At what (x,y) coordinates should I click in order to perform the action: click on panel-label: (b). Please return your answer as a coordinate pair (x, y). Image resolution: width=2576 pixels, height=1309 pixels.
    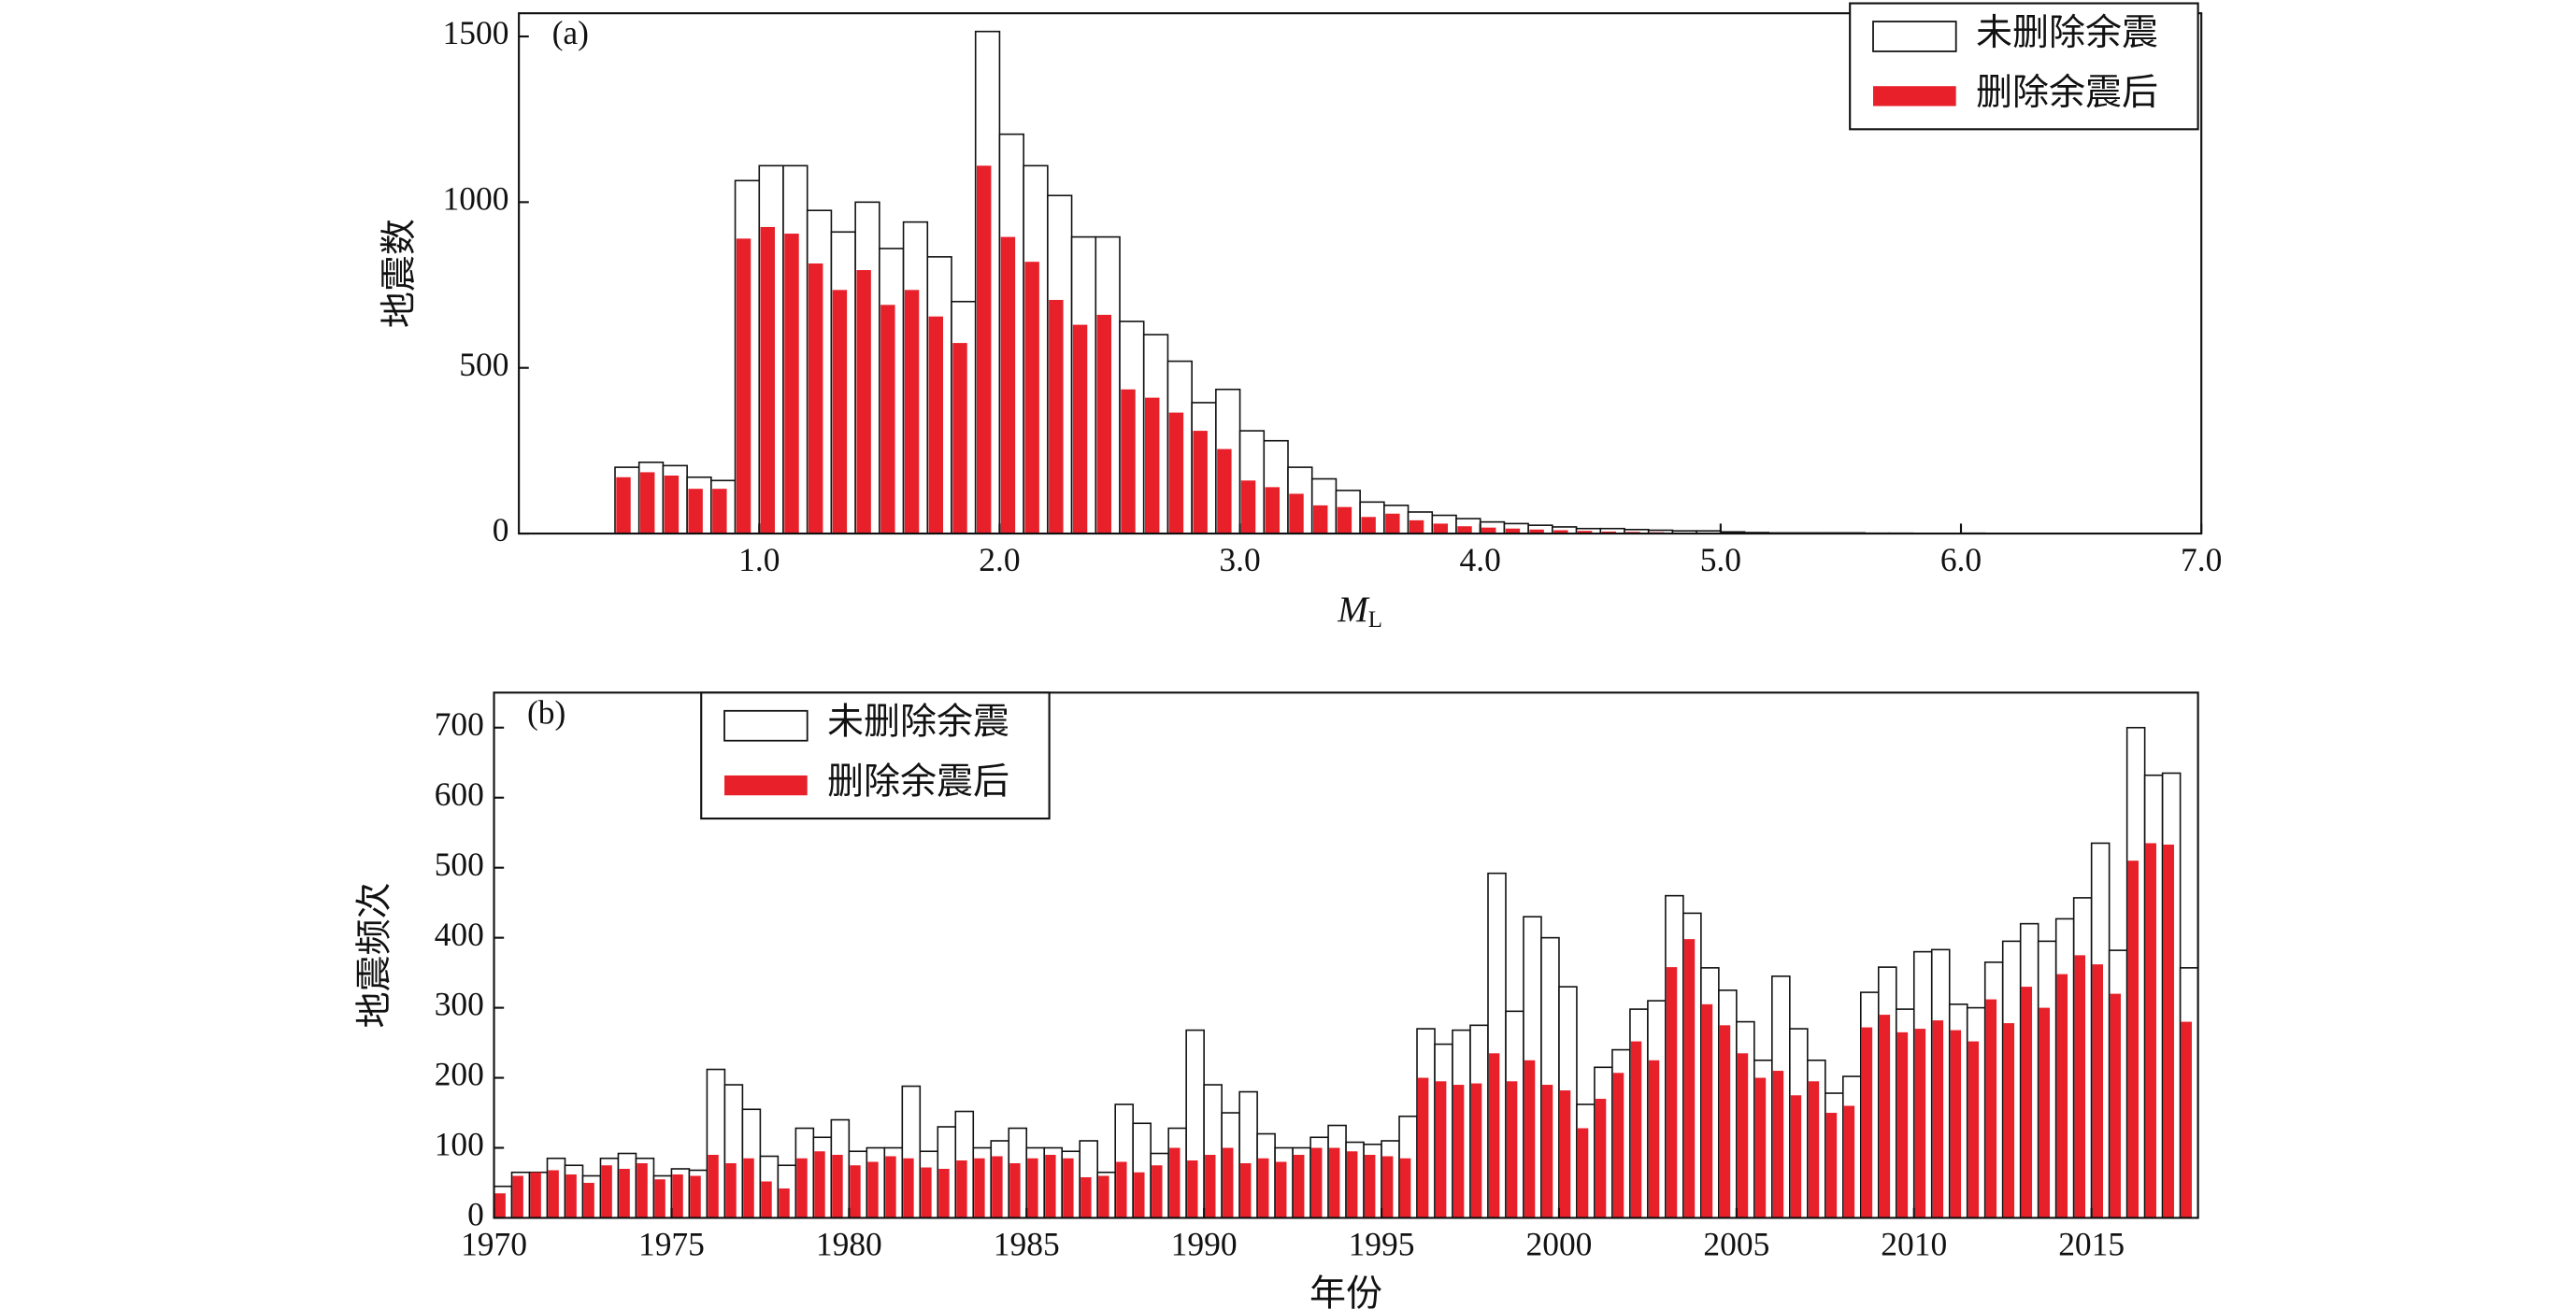
    Looking at the image, I should click on (546, 712).